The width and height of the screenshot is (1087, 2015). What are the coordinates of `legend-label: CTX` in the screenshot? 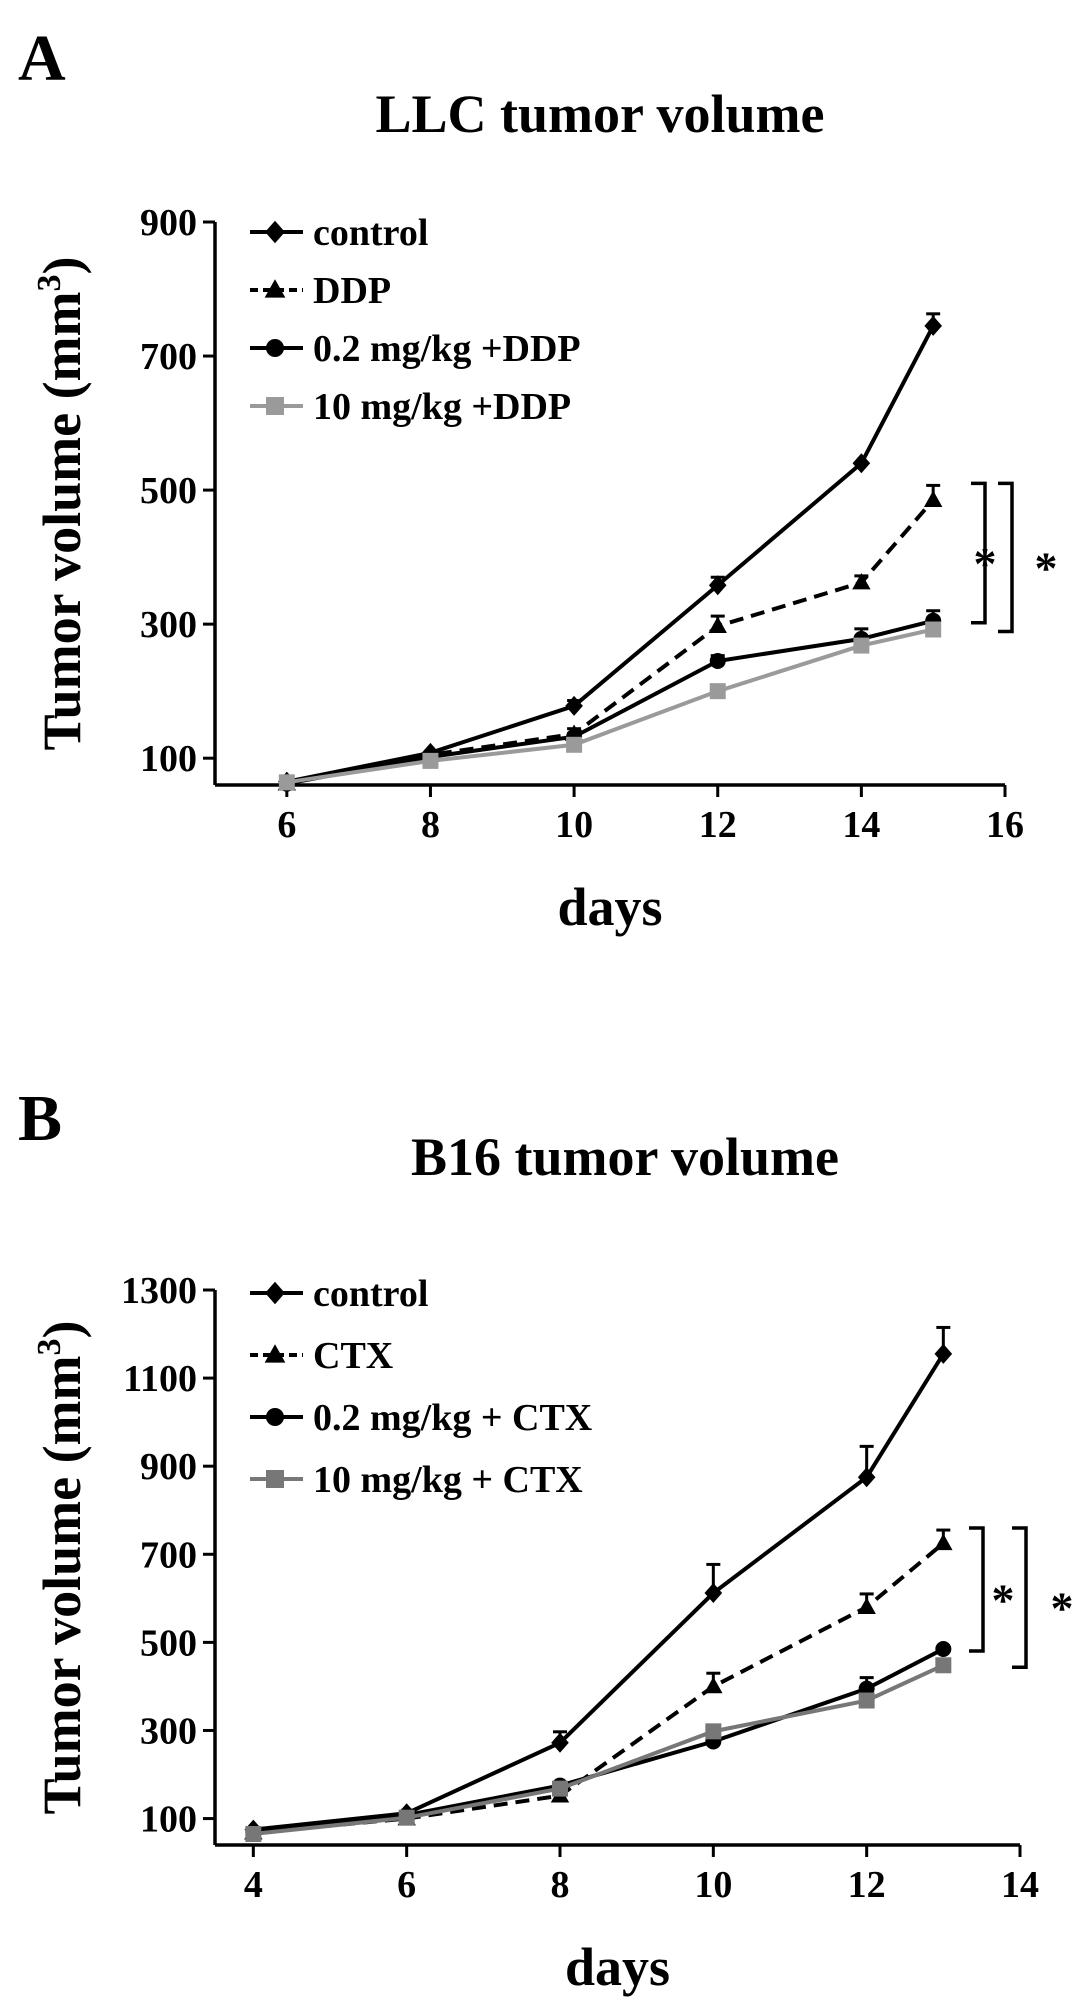 It's located at (353, 1356).